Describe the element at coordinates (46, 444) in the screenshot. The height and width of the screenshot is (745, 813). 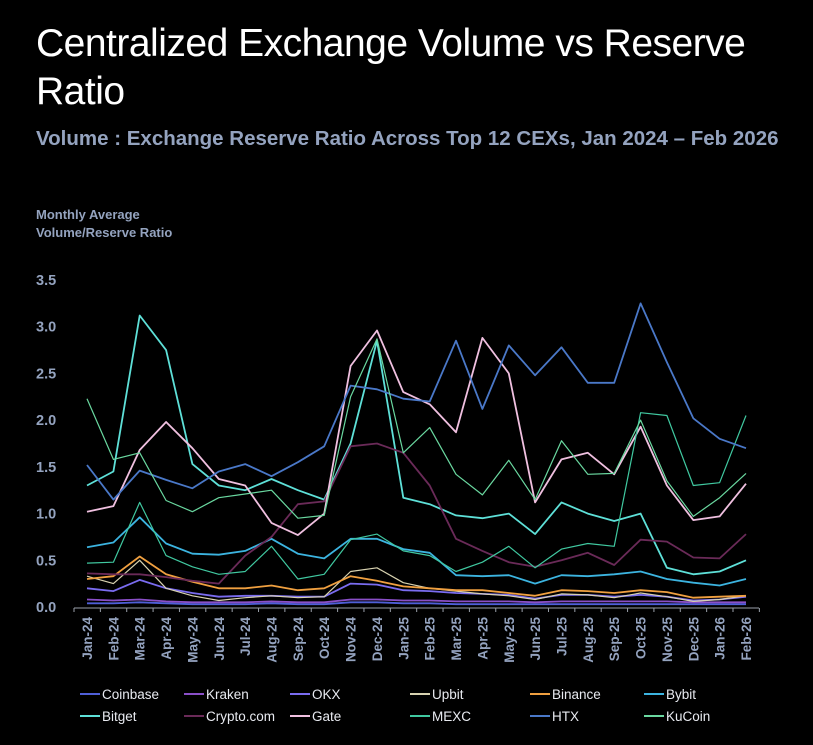
I see `y-axis: 0.0 0.5 1.0 1.5 2.0 2.5 3.0 3.5` at that location.